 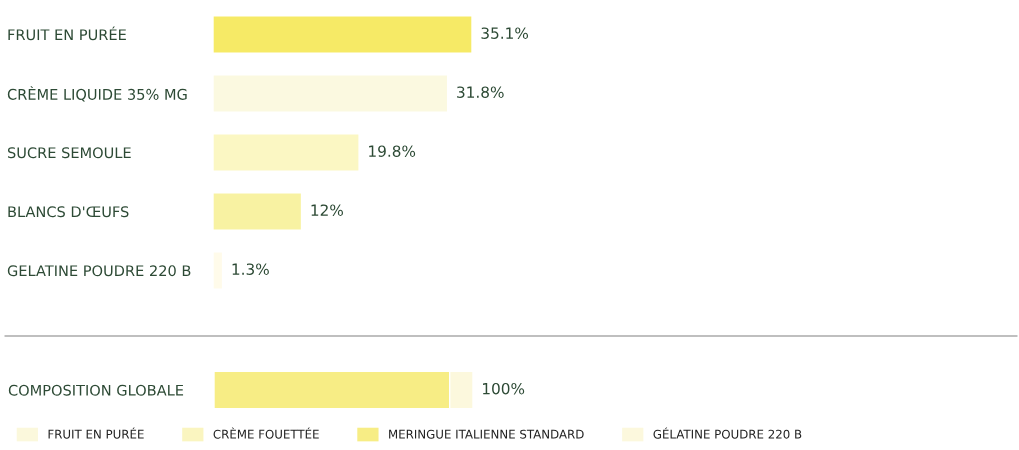 What do you see at coordinates (505, 33) in the screenshot?
I see `data-label: 35.1%` at bounding box center [505, 33].